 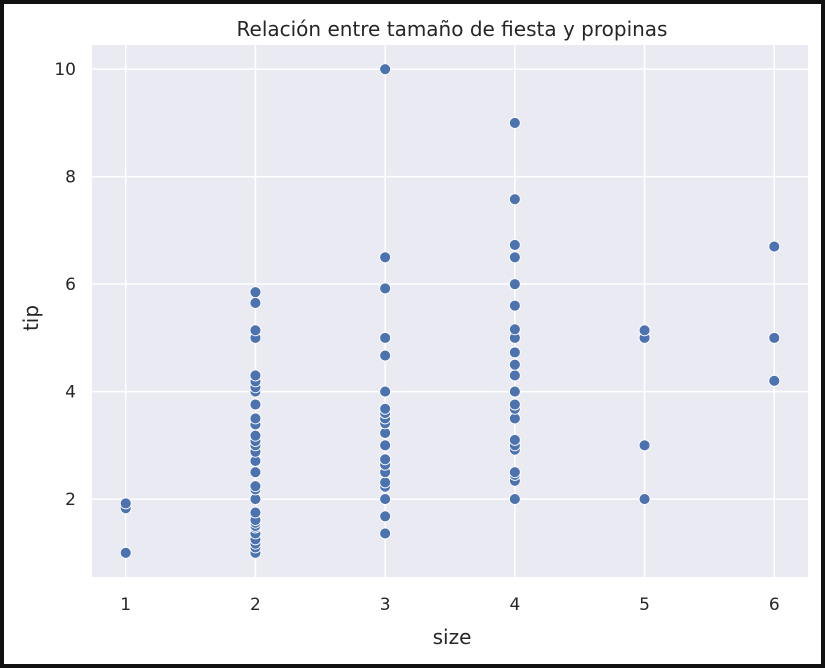 I want to click on y-tick-label: 4, so click(x=70, y=393).